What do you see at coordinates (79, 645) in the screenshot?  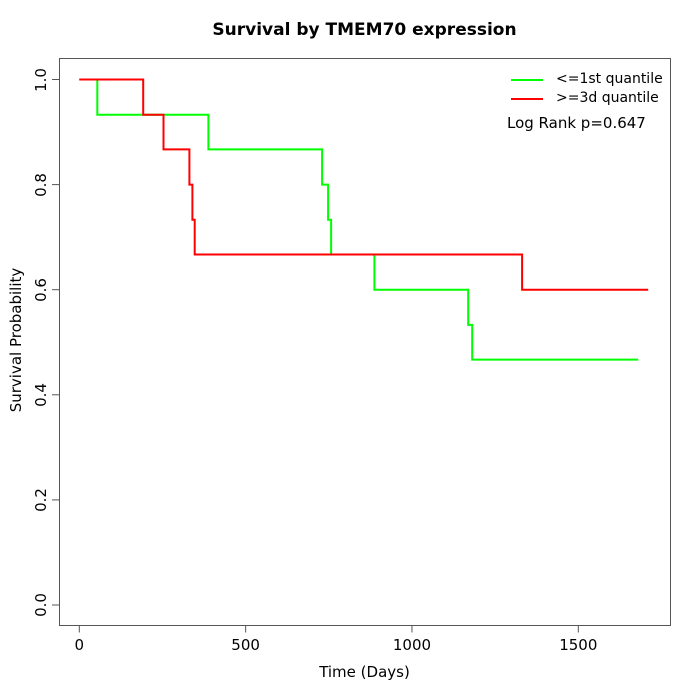 I see `x-tick-label: 0` at bounding box center [79, 645].